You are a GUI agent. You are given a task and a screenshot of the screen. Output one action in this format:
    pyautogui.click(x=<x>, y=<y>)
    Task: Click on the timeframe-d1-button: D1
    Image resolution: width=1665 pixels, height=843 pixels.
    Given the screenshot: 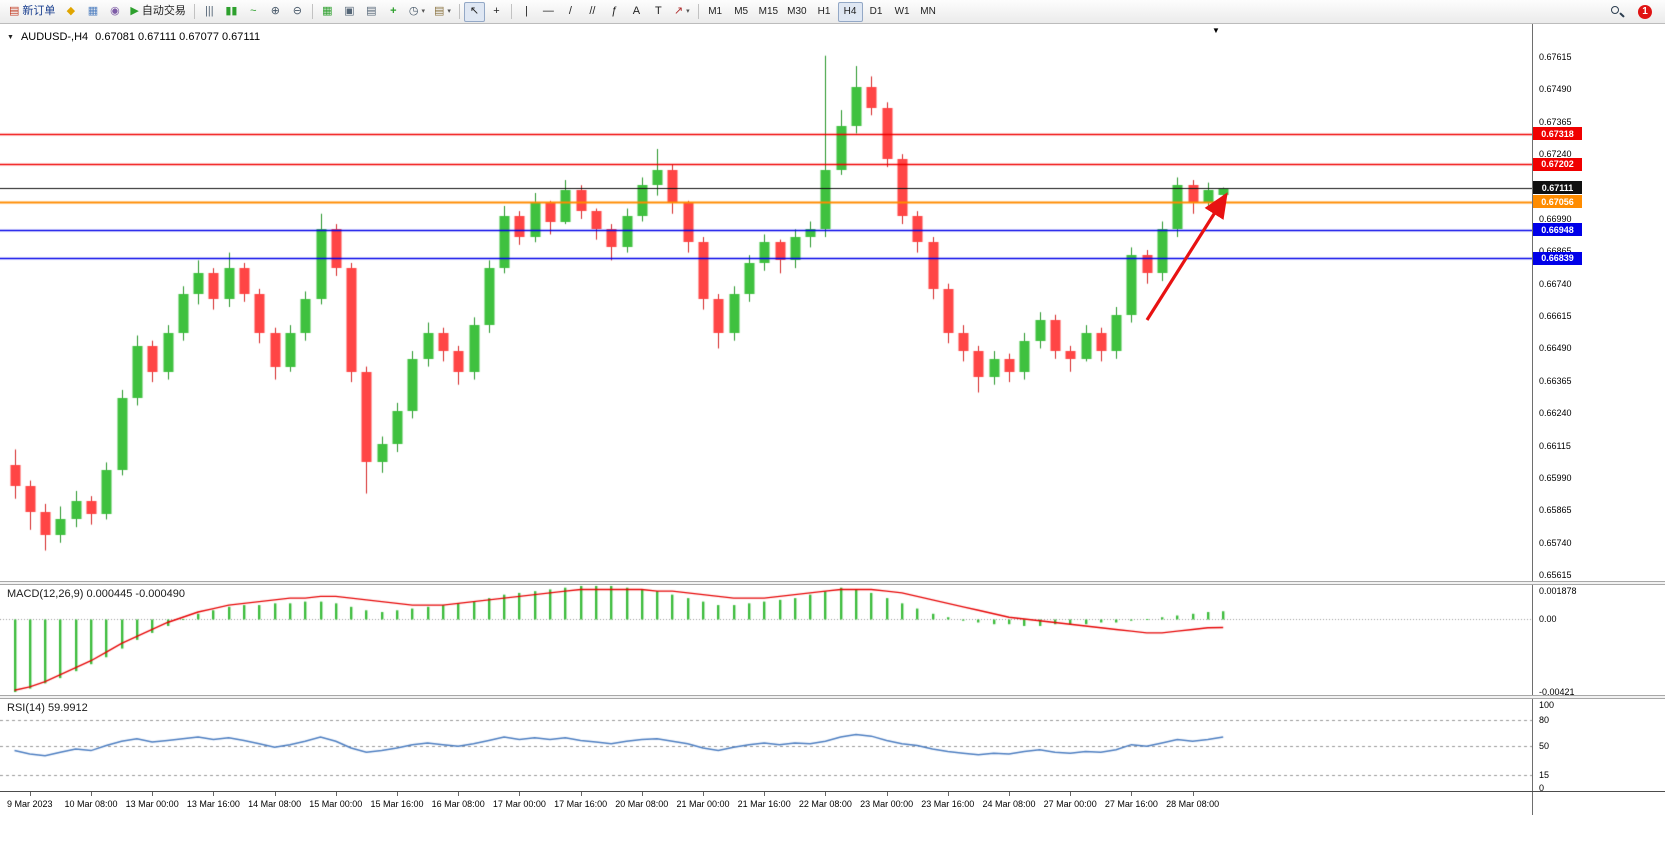 What is the action you would take?
    pyautogui.click(x=876, y=12)
    